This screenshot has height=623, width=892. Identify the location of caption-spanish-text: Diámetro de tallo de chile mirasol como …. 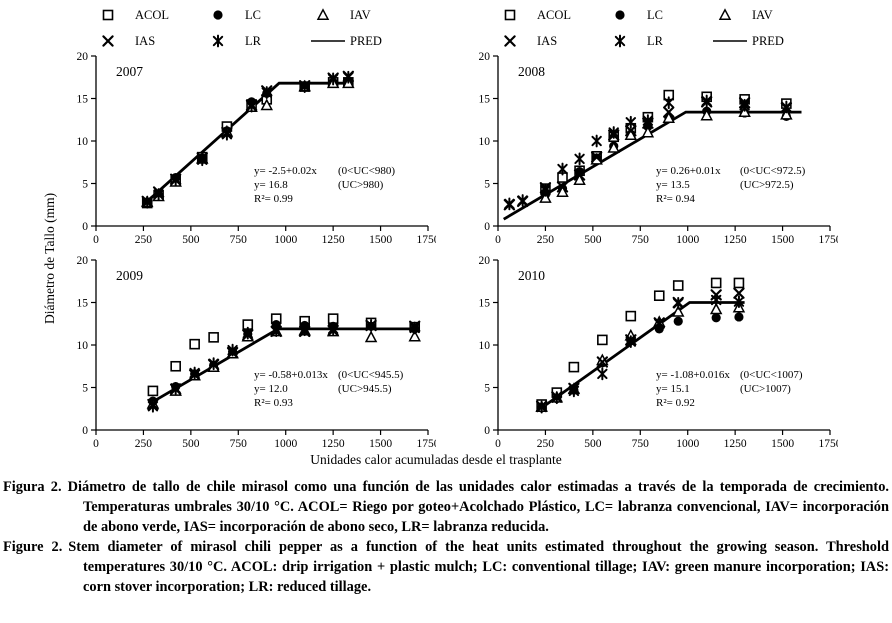
(478, 507).